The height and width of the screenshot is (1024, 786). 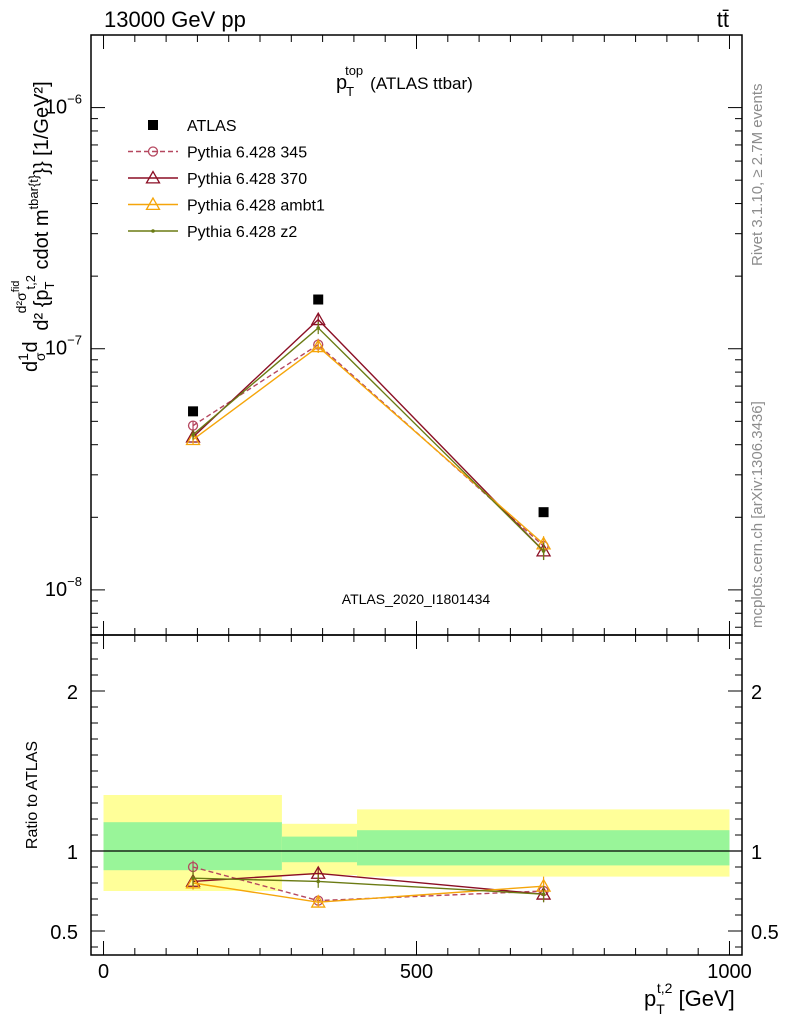 What do you see at coordinates (42, 309) in the screenshot?
I see `ylabel-den-main: d² {p` at bounding box center [42, 309].